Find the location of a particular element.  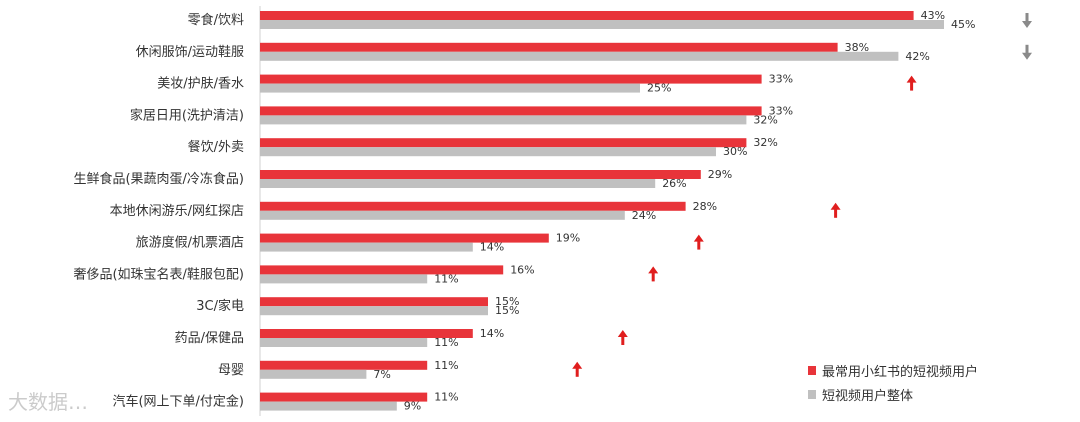

data-label-series-2: 30% is located at coordinates (735, 151).